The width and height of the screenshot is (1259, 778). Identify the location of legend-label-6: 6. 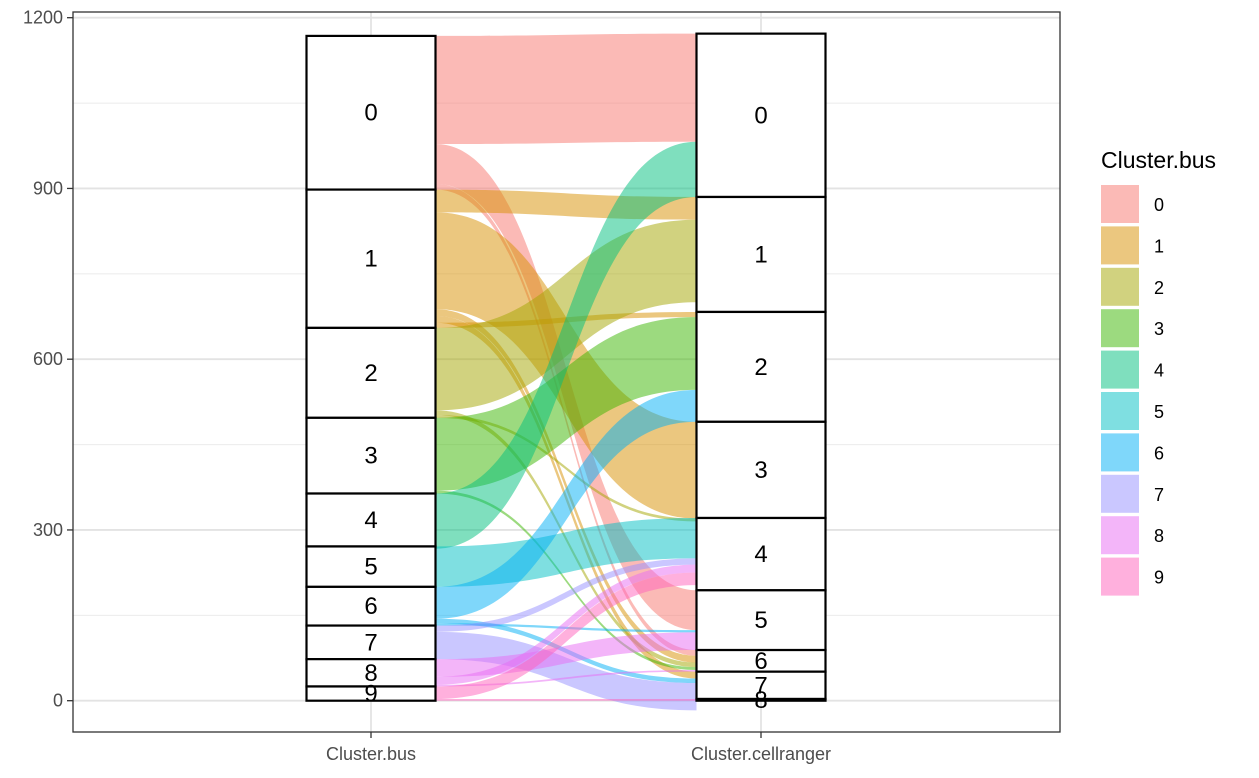
(1159, 453).